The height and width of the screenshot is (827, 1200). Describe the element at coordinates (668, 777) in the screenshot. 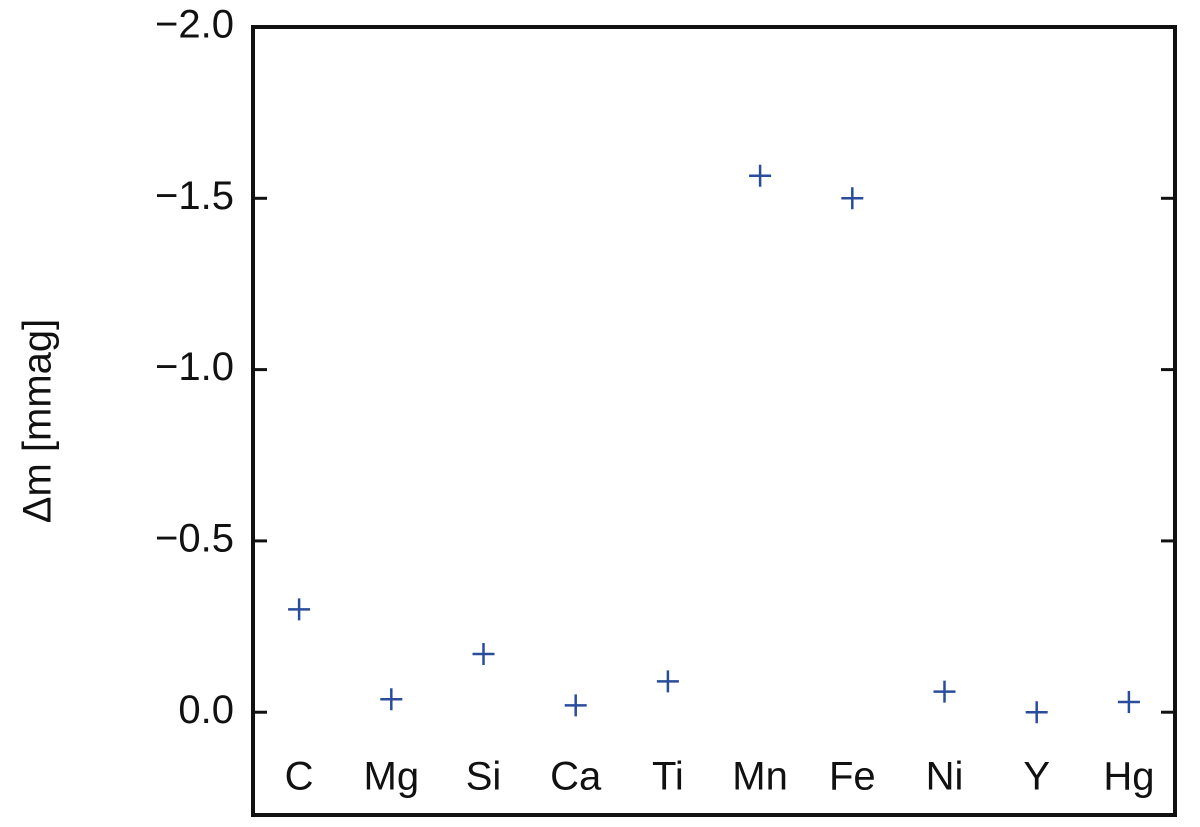

I see `x-tick-label: Ti` at that location.